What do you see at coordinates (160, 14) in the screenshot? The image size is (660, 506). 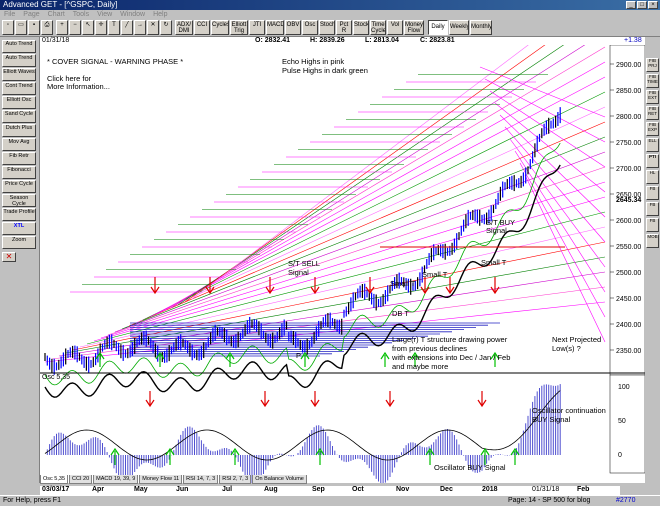 I see `menu-help: Help` at bounding box center [160, 14].